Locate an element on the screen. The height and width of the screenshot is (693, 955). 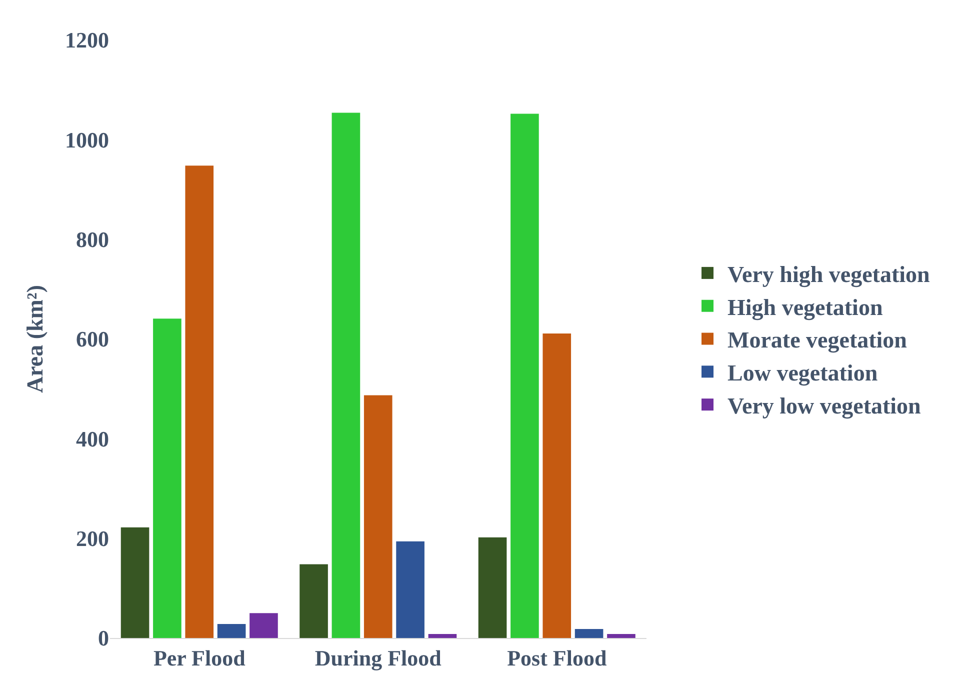
x-tick-label: Per Flood is located at coordinates (199, 657).